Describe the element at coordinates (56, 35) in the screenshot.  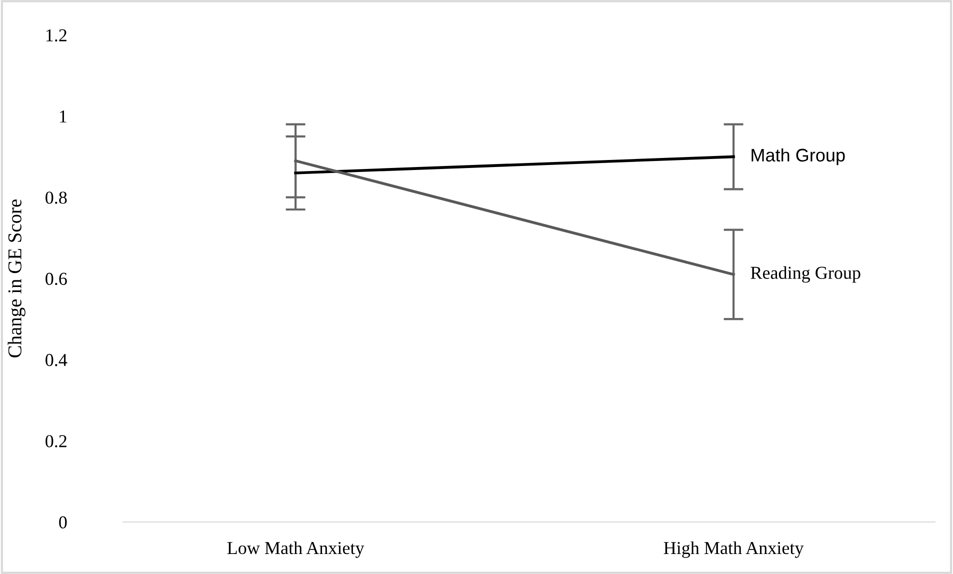
I see `y-tick-label: 1.2` at that location.